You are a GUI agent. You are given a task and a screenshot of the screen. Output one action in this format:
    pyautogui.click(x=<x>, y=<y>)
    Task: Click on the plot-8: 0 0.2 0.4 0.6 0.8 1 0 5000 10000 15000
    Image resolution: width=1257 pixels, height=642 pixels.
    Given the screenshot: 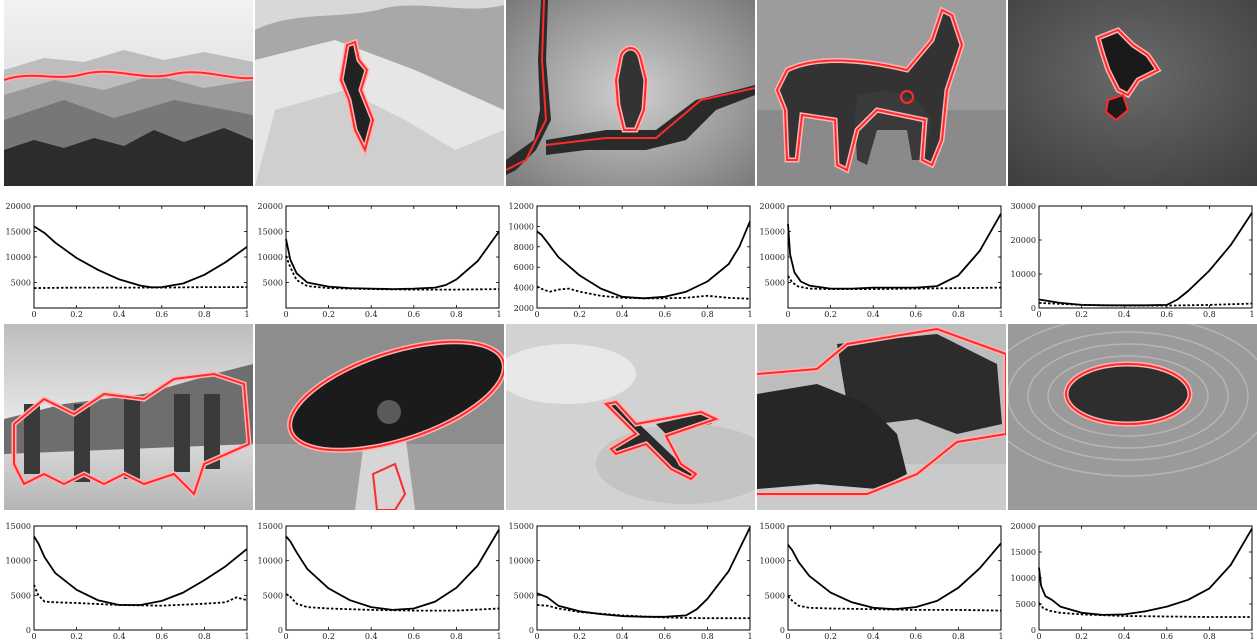 What is the action you would take?
    pyautogui.click(x=628, y=581)
    